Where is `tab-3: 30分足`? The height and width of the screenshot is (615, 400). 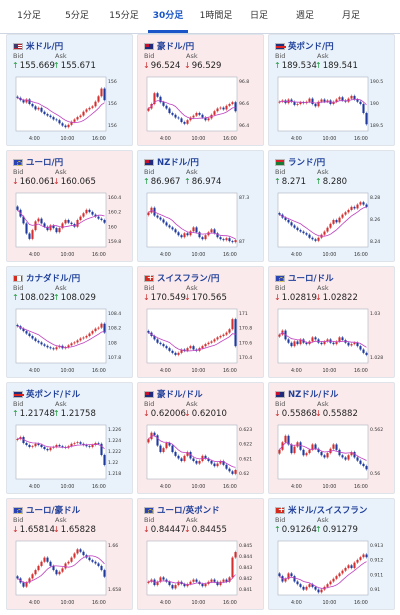
tab-3: 30分足 is located at coordinates (168, 16).